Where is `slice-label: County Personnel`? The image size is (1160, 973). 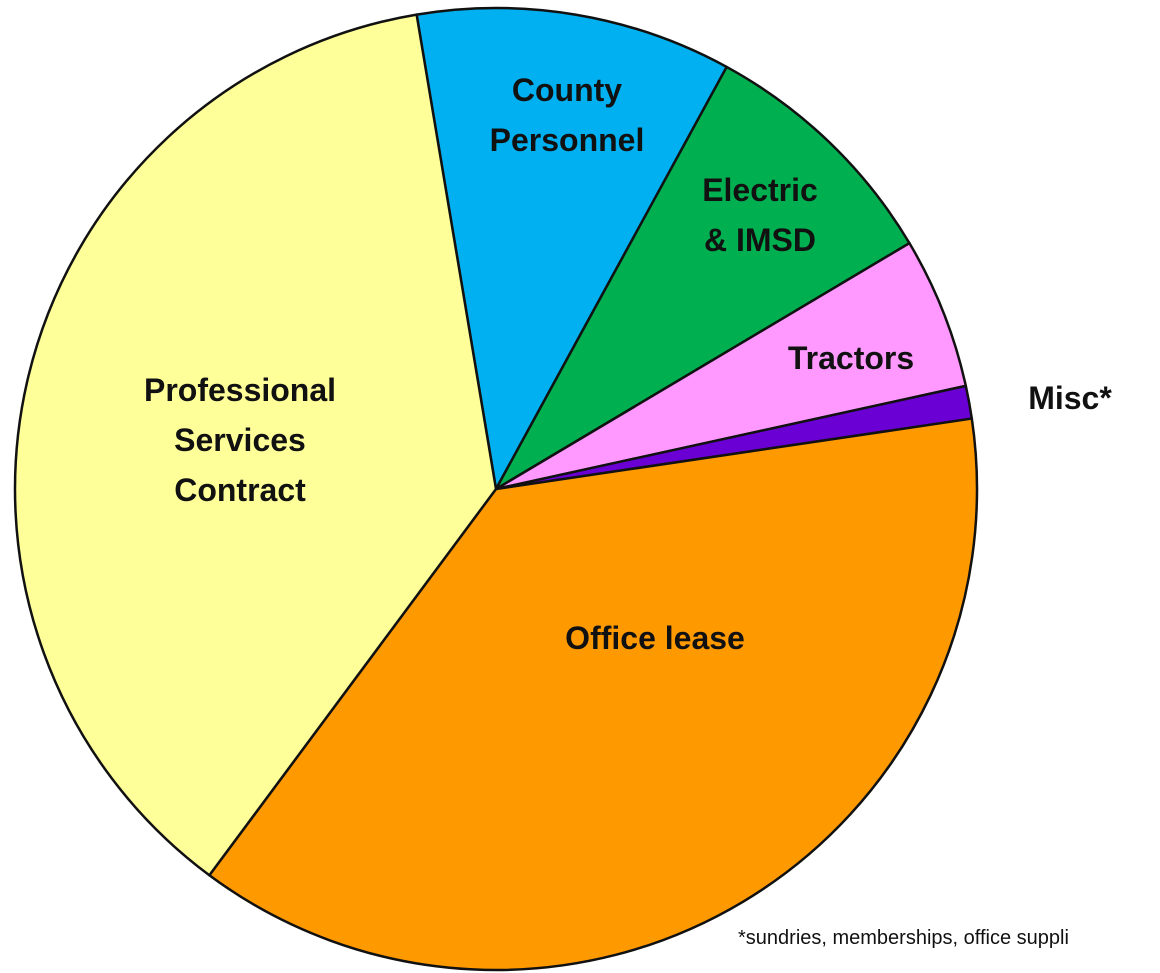 slice-label: County Personnel is located at coordinates (567, 115).